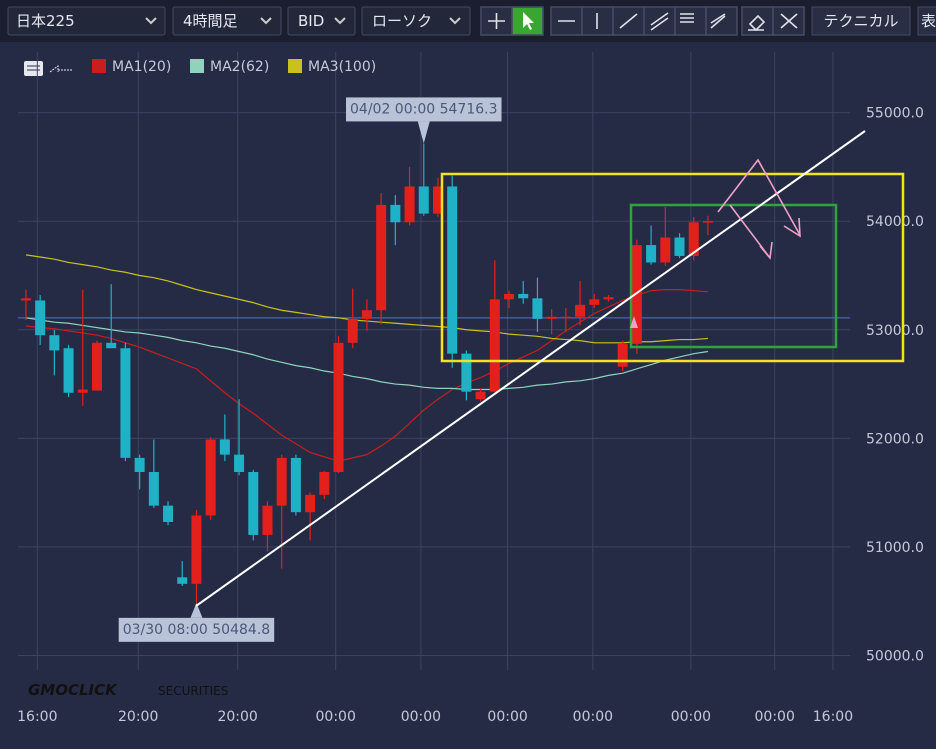 The width and height of the screenshot is (936, 749). What do you see at coordinates (311, 21) in the screenshot?
I see `price: BID` at bounding box center [311, 21].